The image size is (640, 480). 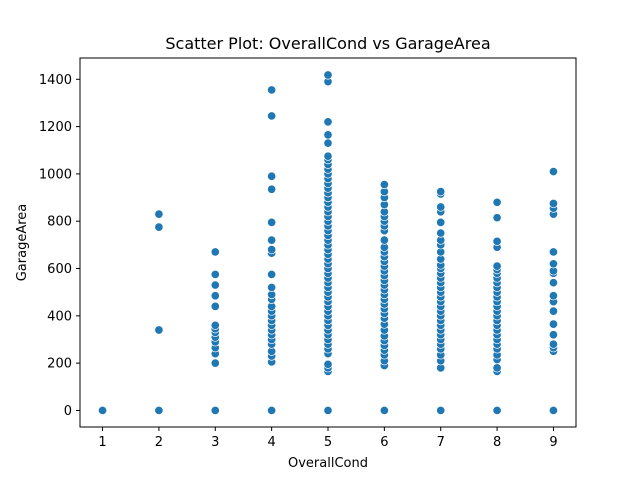 What do you see at coordinates (327, 43) in the screenshot?
I see `chart-title: Scatter Plot: OverallCond vs GarageArea` at bounding box center [327, 43].